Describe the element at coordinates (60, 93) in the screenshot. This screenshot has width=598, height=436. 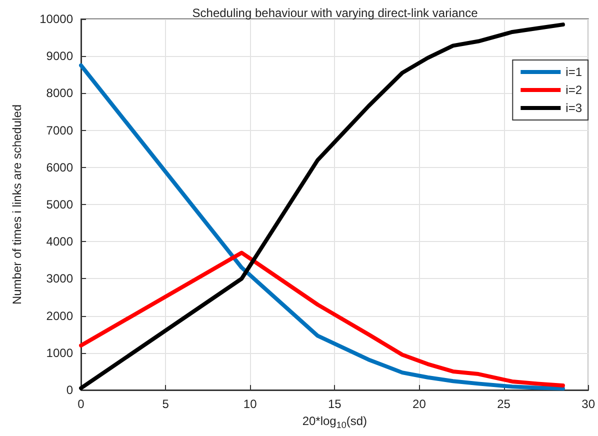
I see `y-tick-label: 8000` at that location.